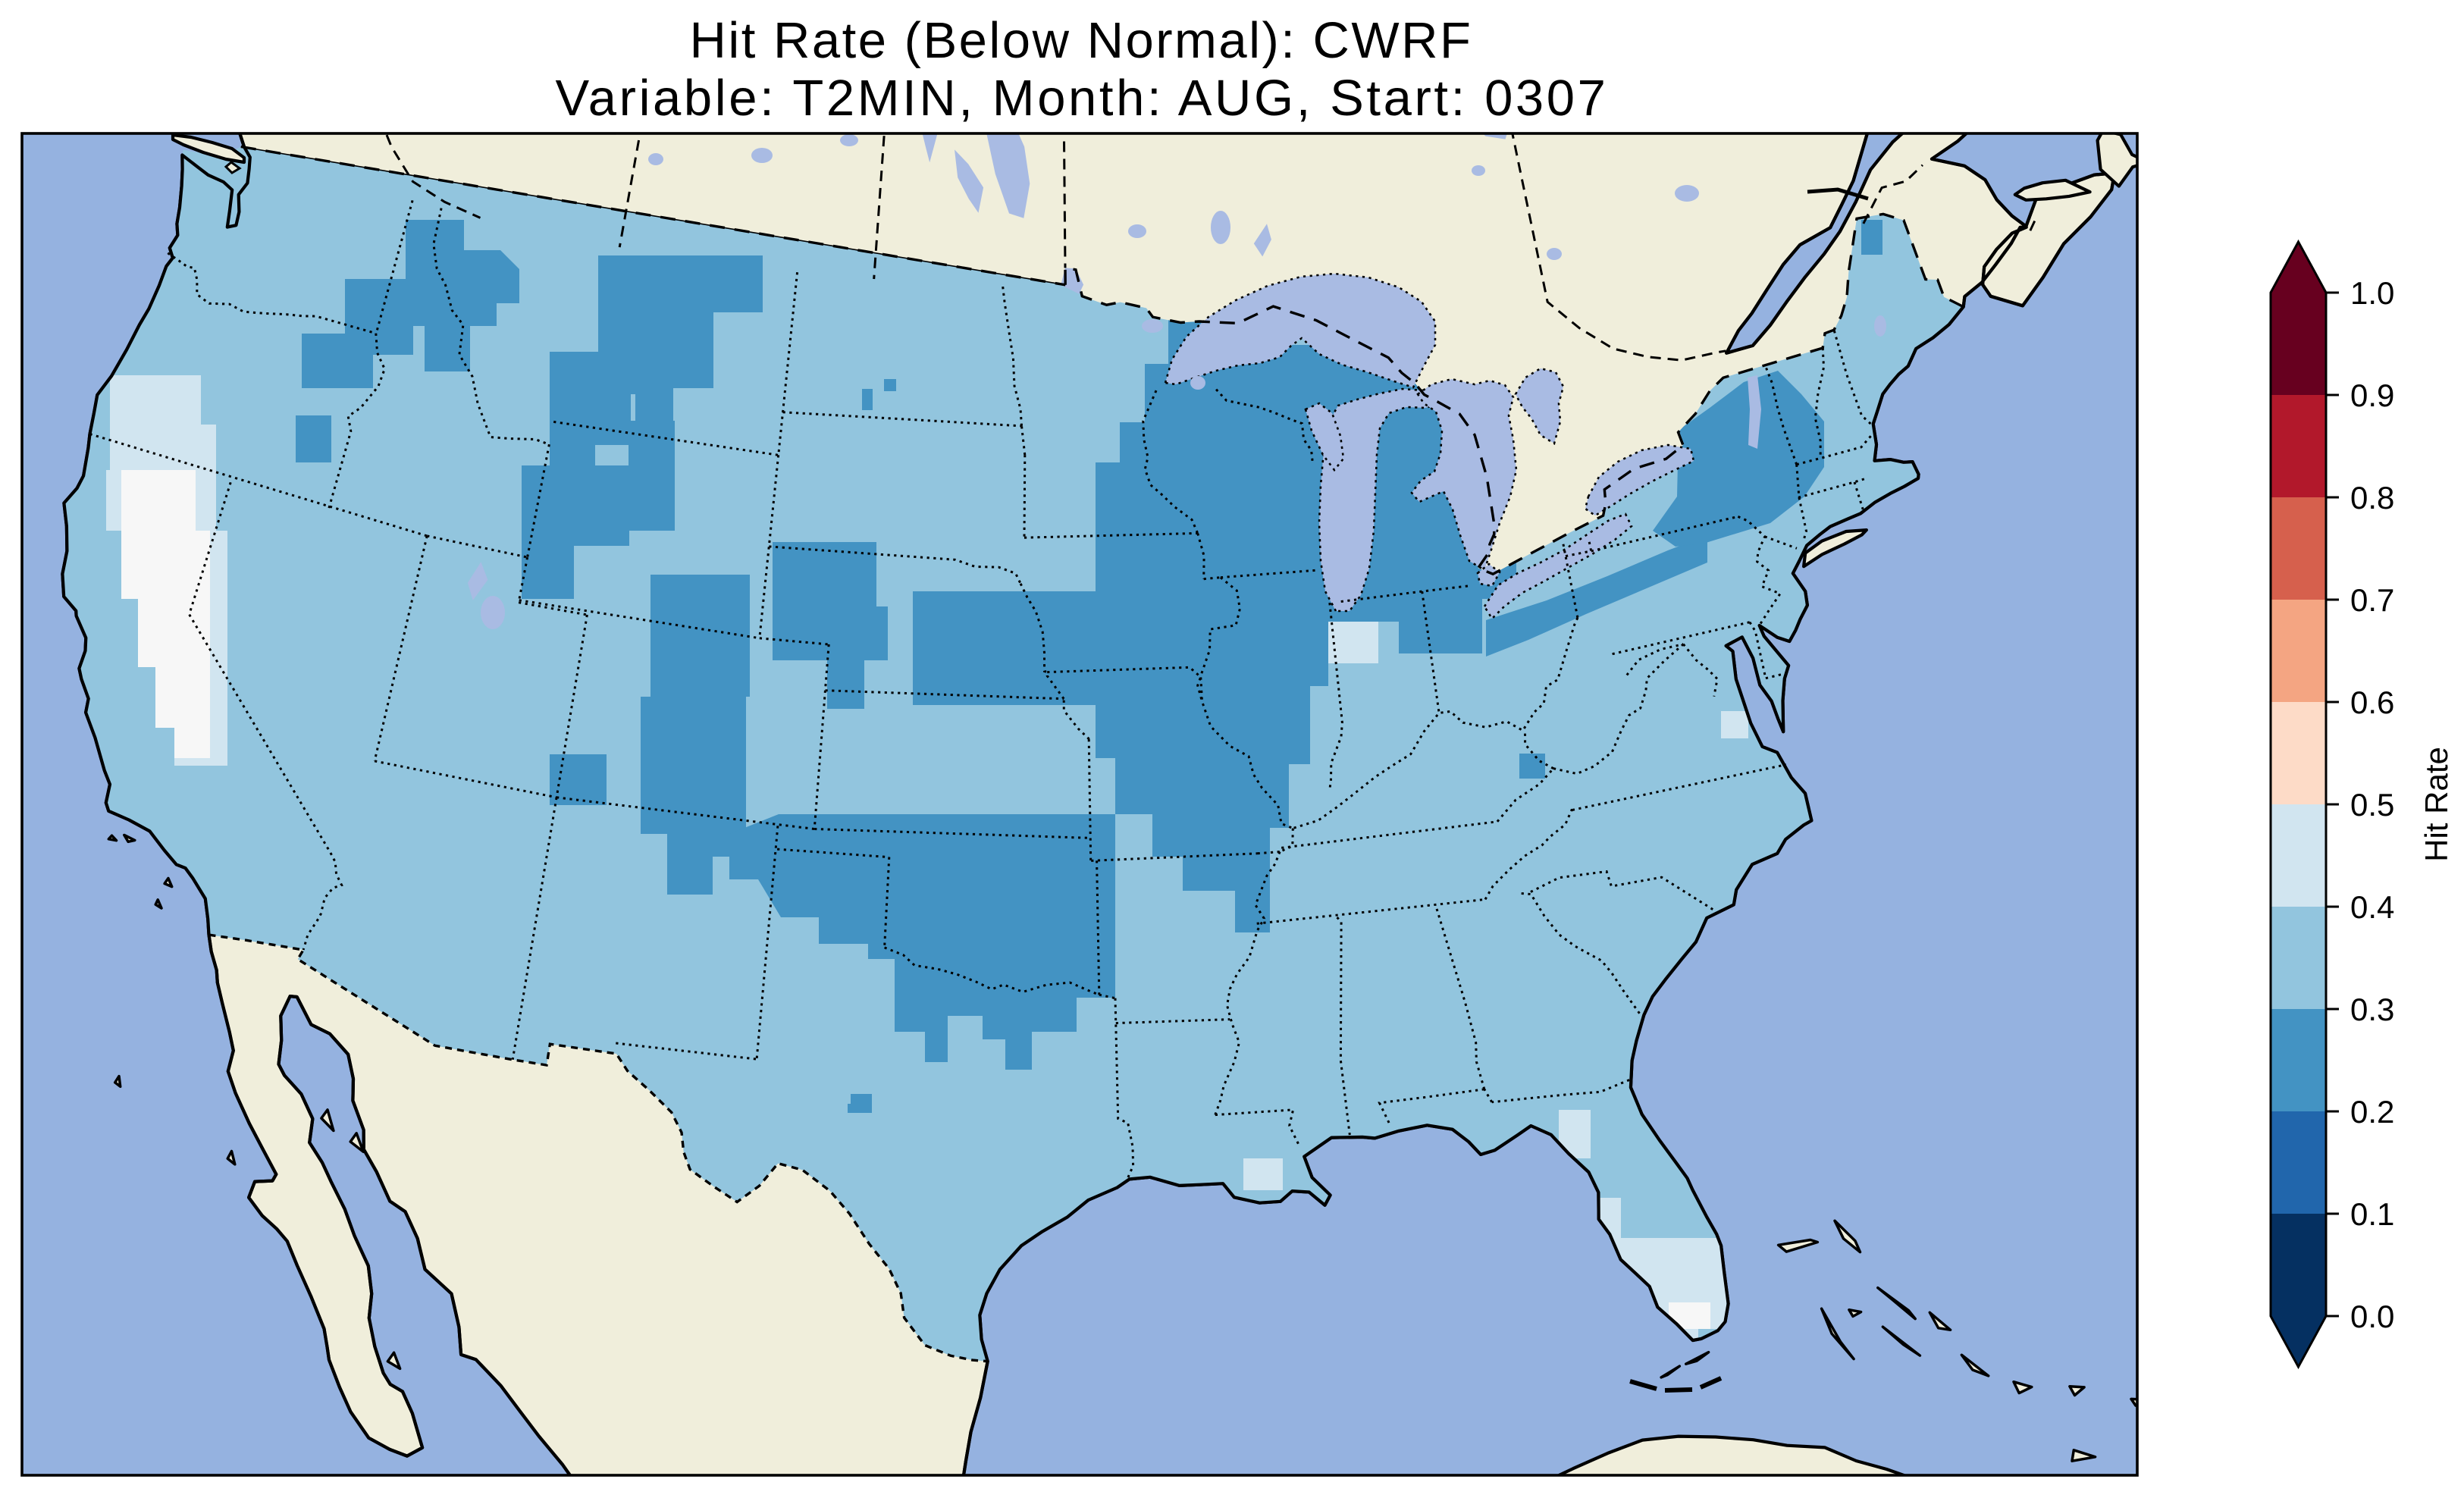  What do you see at coordinates (1081, 40) in the screenshot?
I see `svg-text: Hit Rate (Below Normal): CWRF` at bounding box center [1081, 40].